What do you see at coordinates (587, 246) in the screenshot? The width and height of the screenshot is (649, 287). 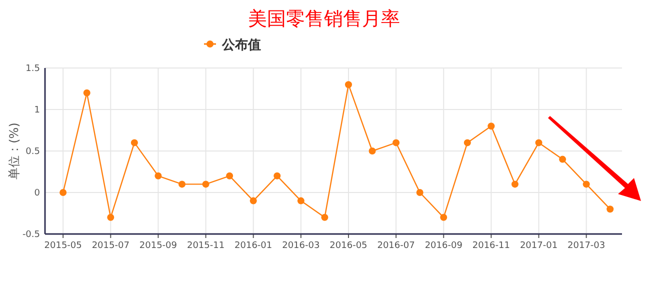 I see `x-tick-label: 2017-03` at bounding box center [587, 246].